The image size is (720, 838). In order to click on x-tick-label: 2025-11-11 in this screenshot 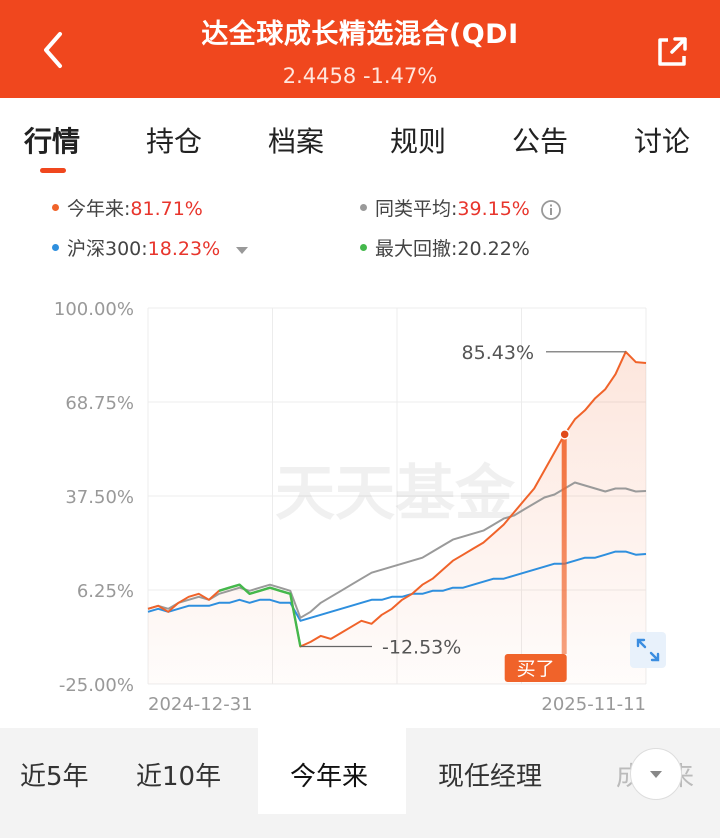, I will do `click(593, 704)`.